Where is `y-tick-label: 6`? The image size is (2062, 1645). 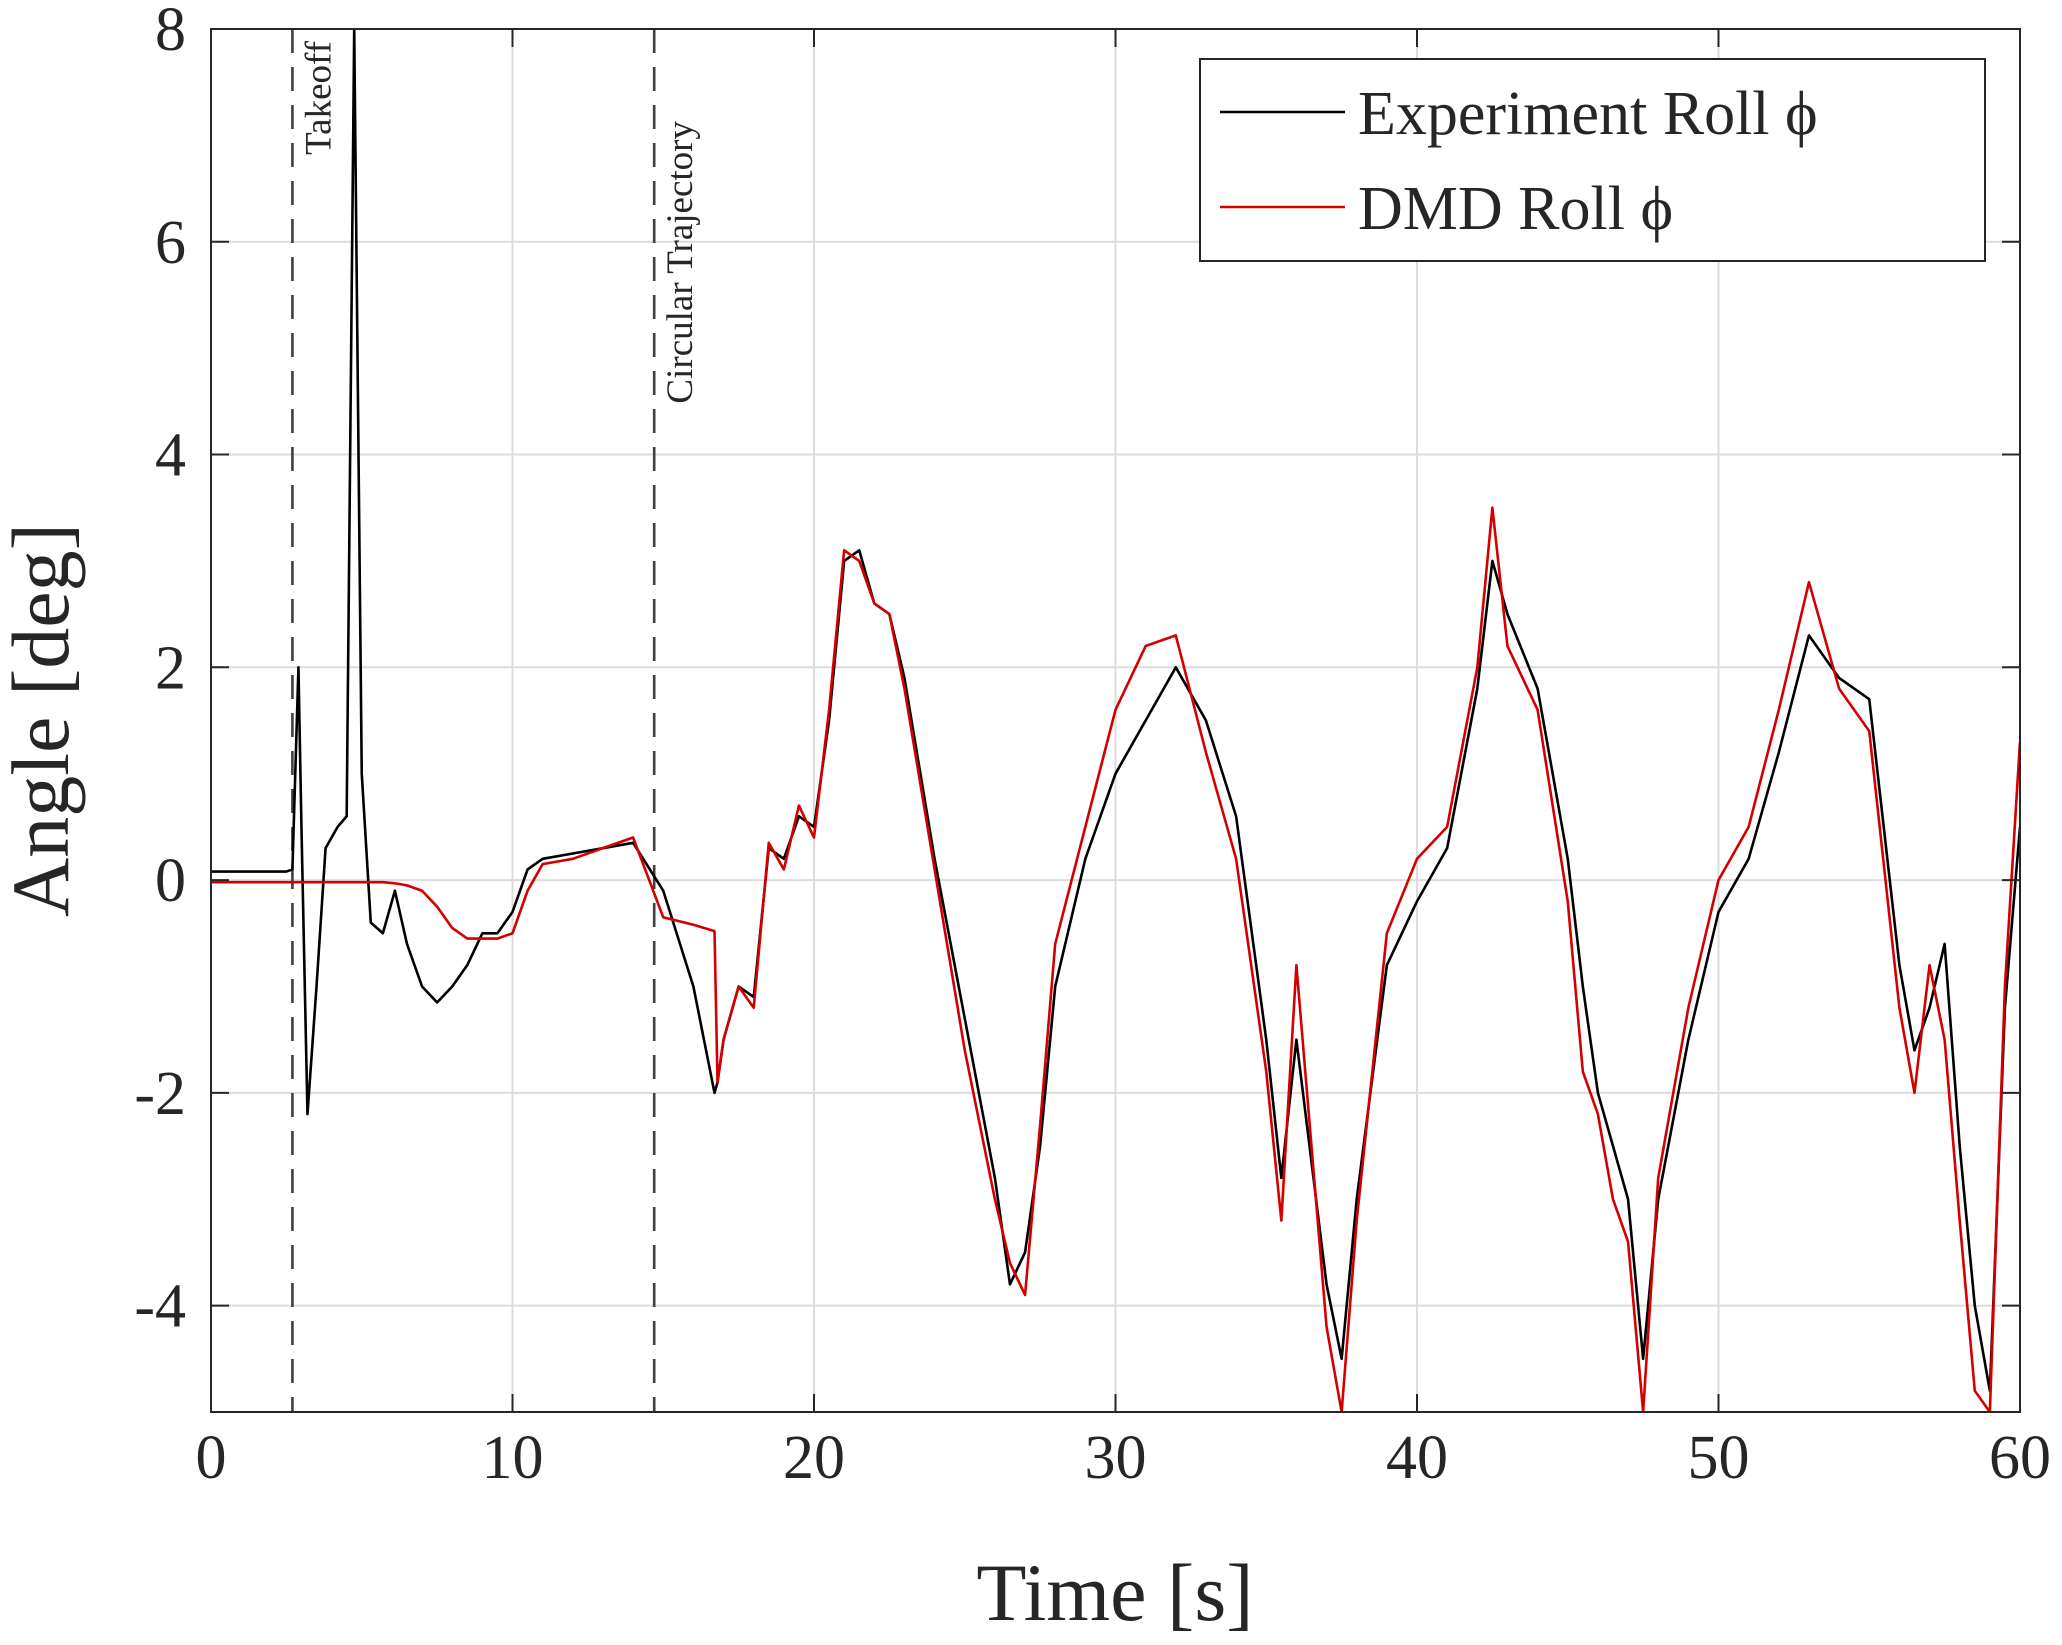 y-tick-label: 6 is located at coordinates (170, 243).